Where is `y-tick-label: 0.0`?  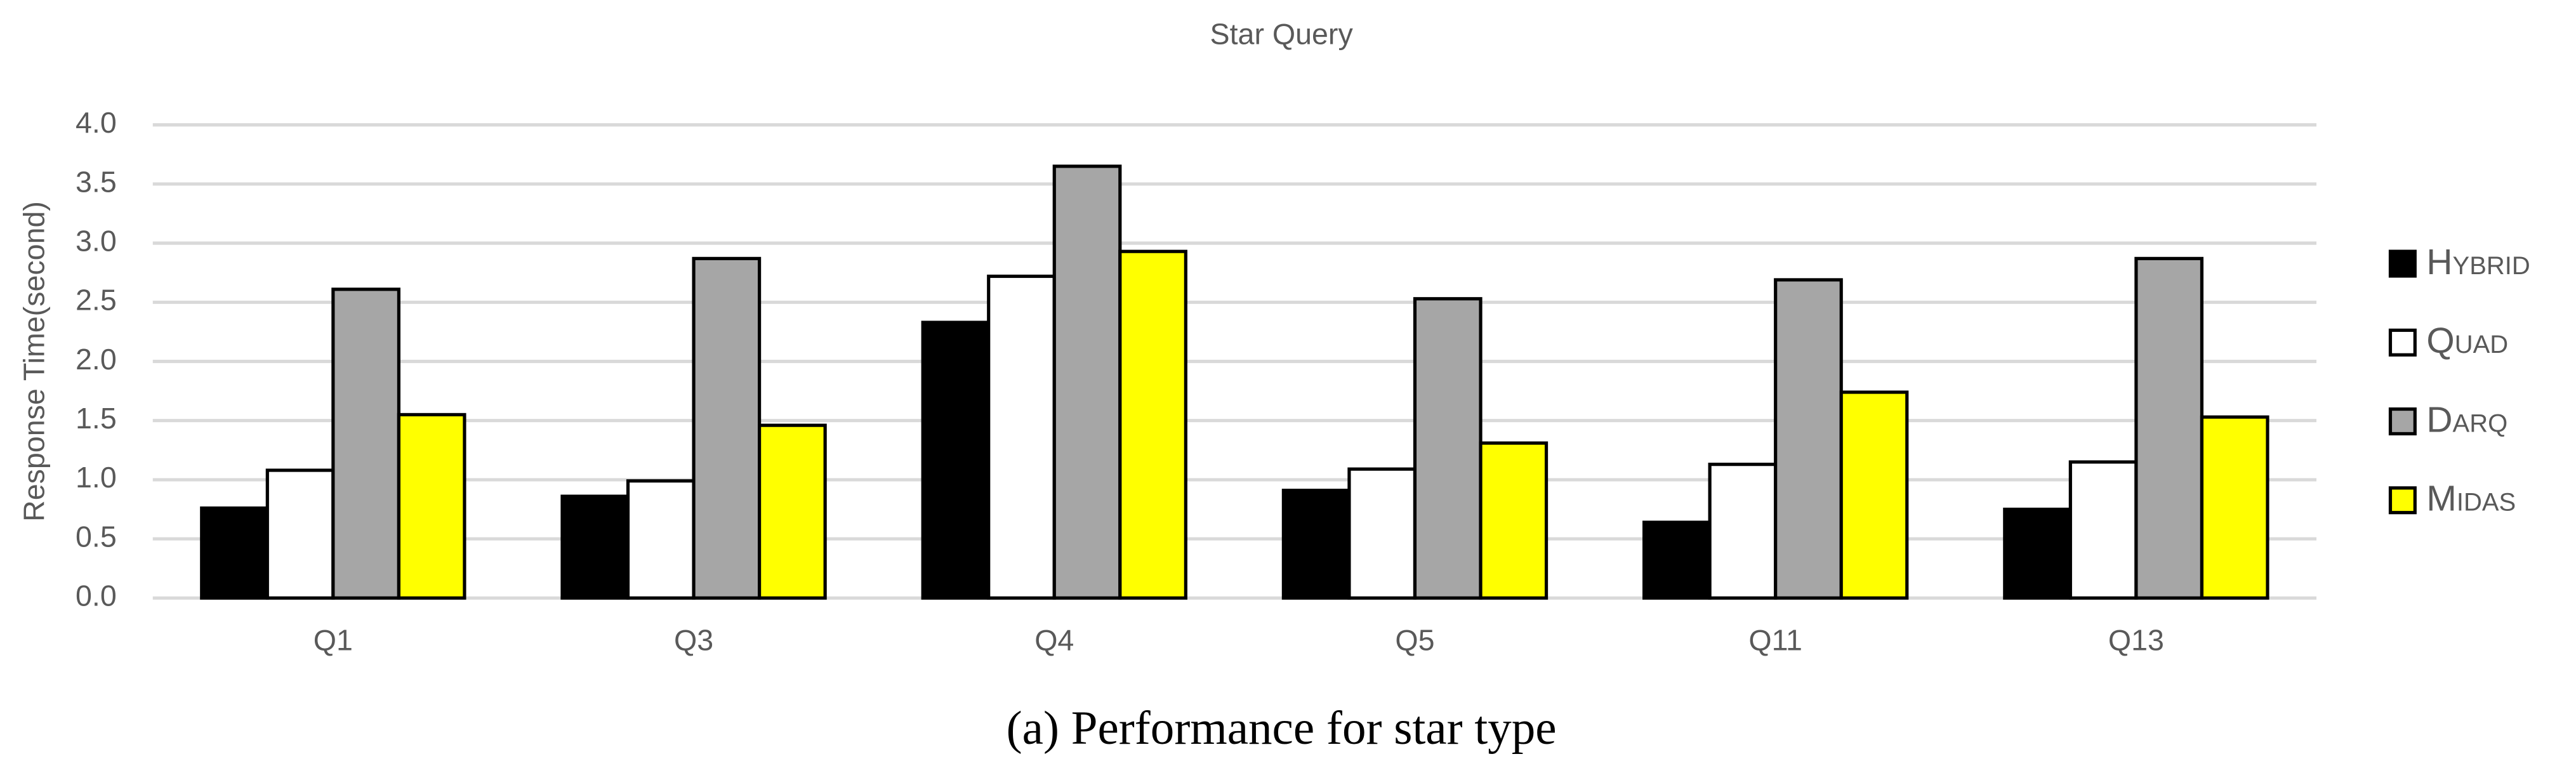 y-tick-label: 0.0 is located at coordinates (96, 595).